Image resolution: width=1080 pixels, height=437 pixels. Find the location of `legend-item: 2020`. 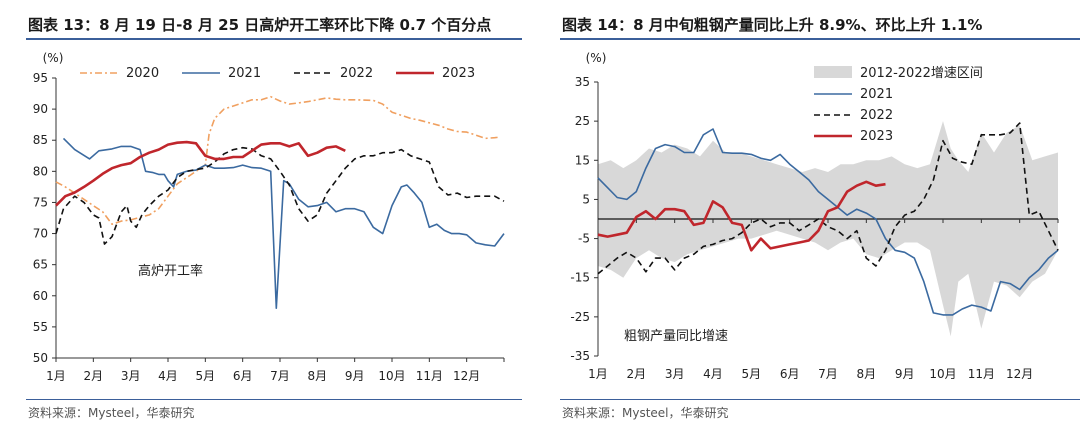

legend-item: 2020 is located at coordinates (119, 73).